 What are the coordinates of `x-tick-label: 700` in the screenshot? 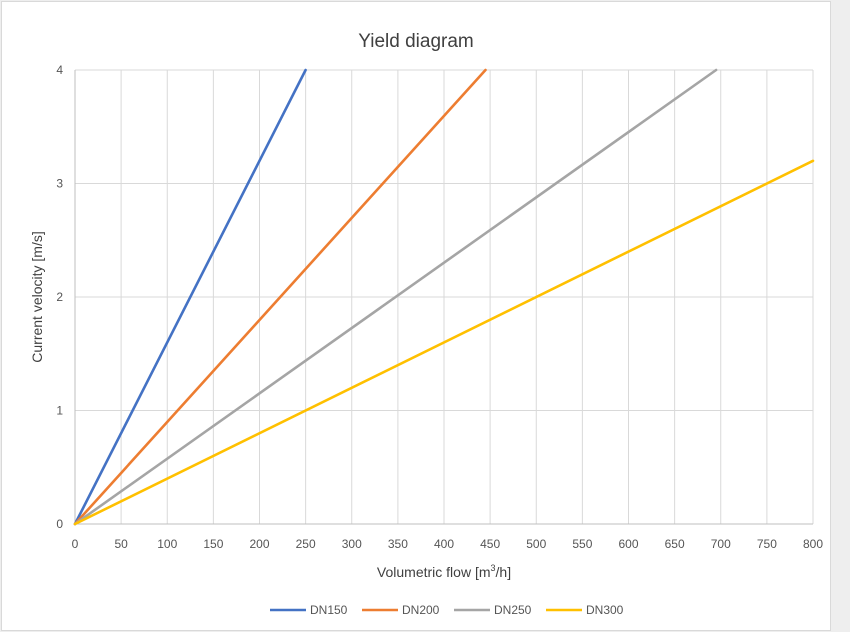 It's located at (721, 544).